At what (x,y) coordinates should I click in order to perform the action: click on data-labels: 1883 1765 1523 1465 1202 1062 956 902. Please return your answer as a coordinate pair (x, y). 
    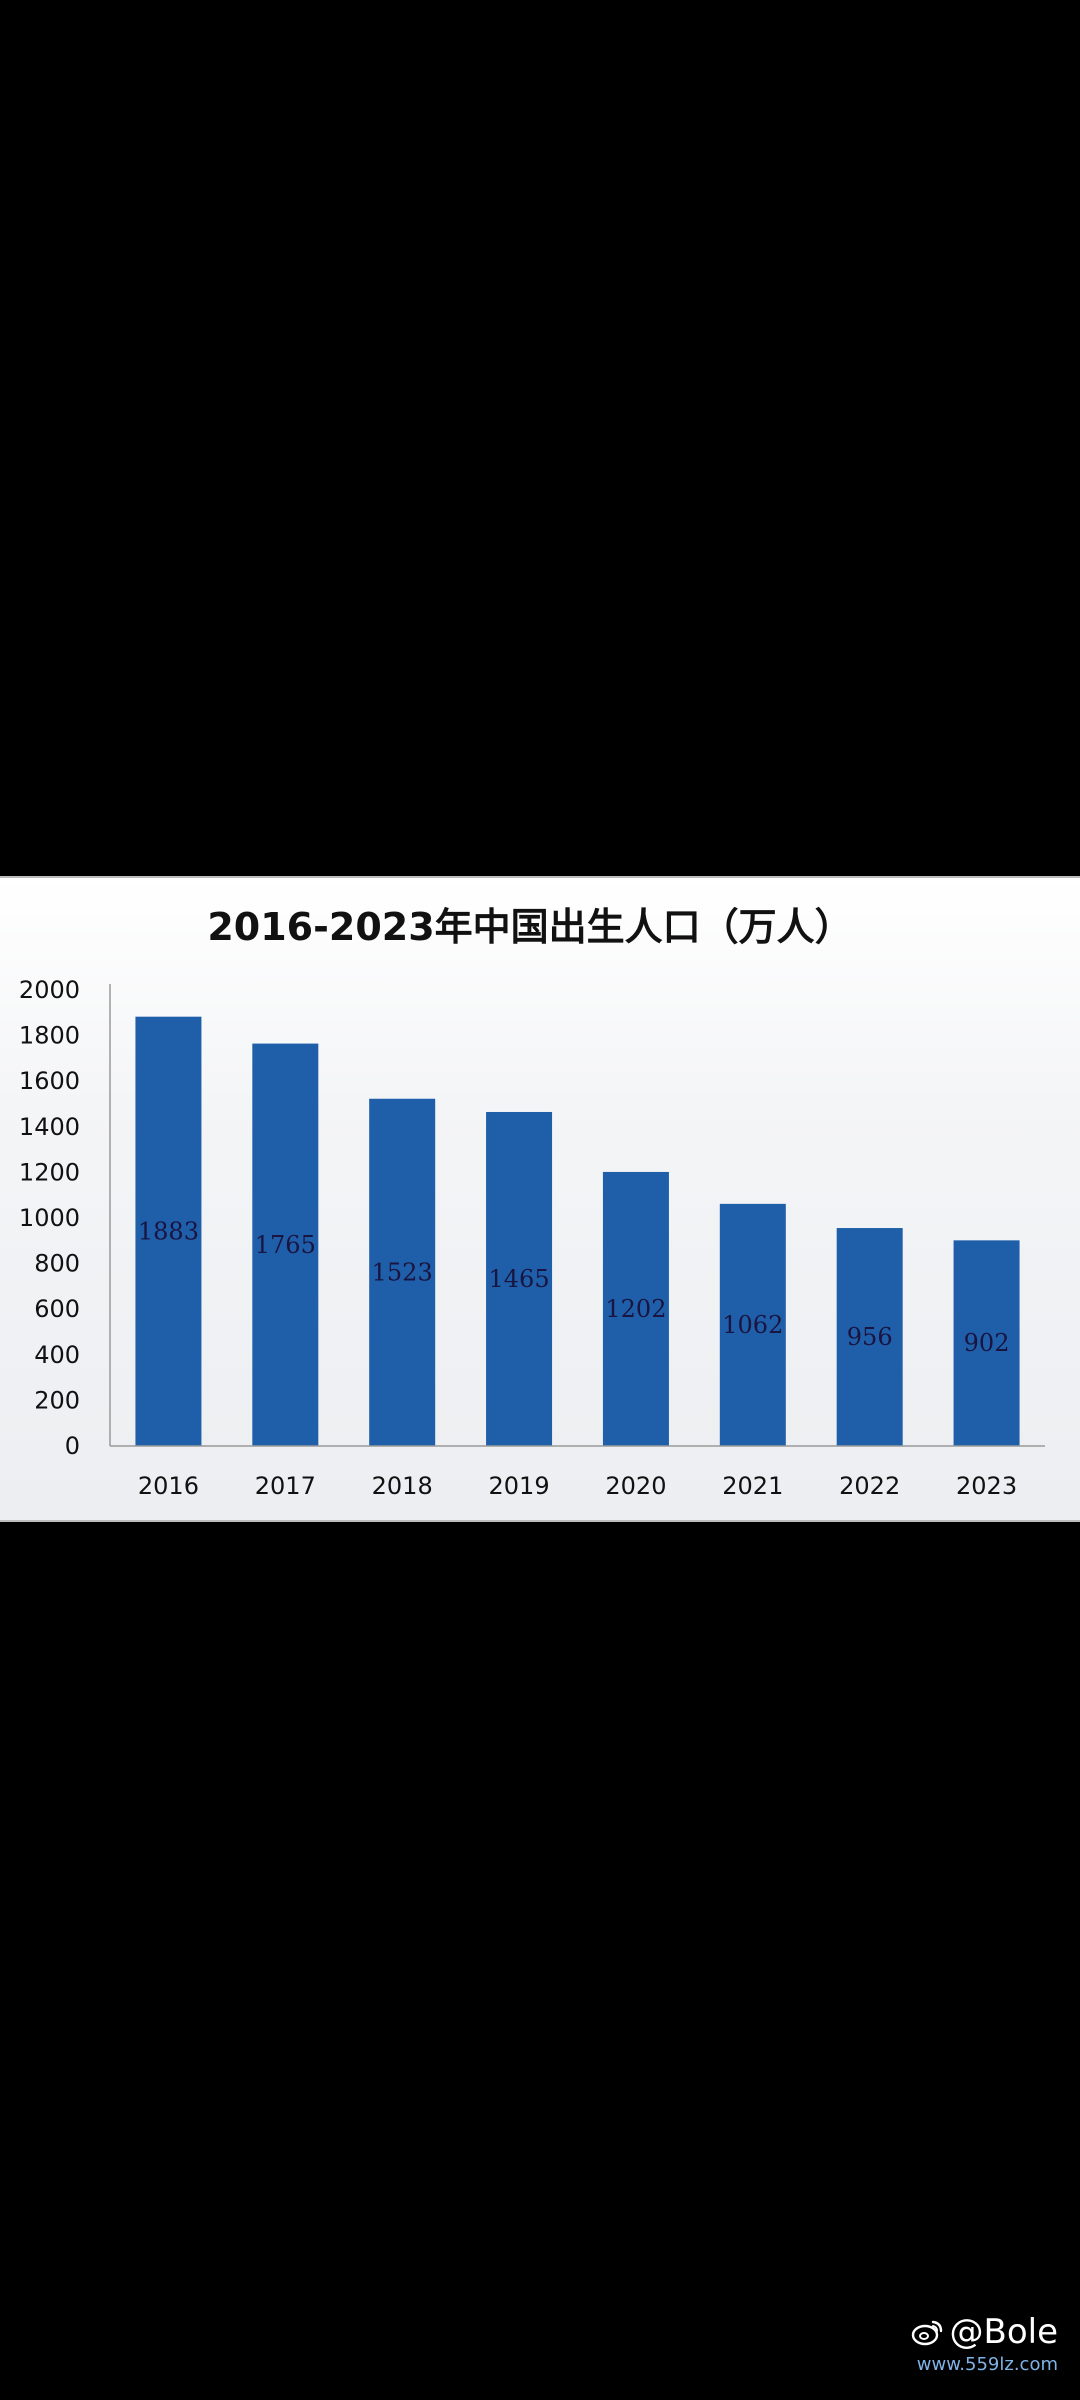
    Looking at the image, I should click on (574, 1287).